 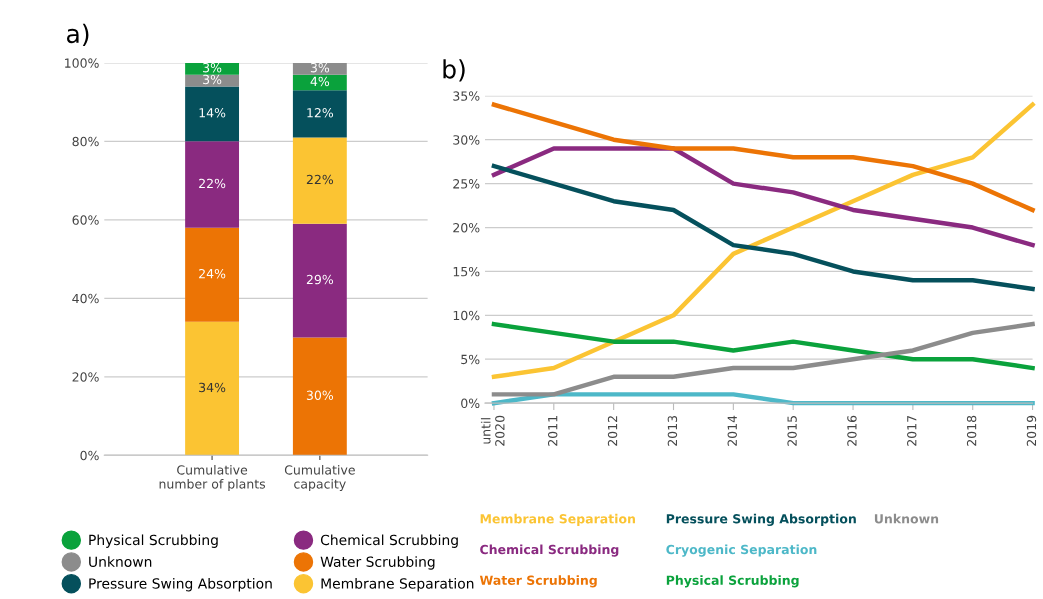 I want to click on x-tick-label: 2013, so click(x=672, y=430).